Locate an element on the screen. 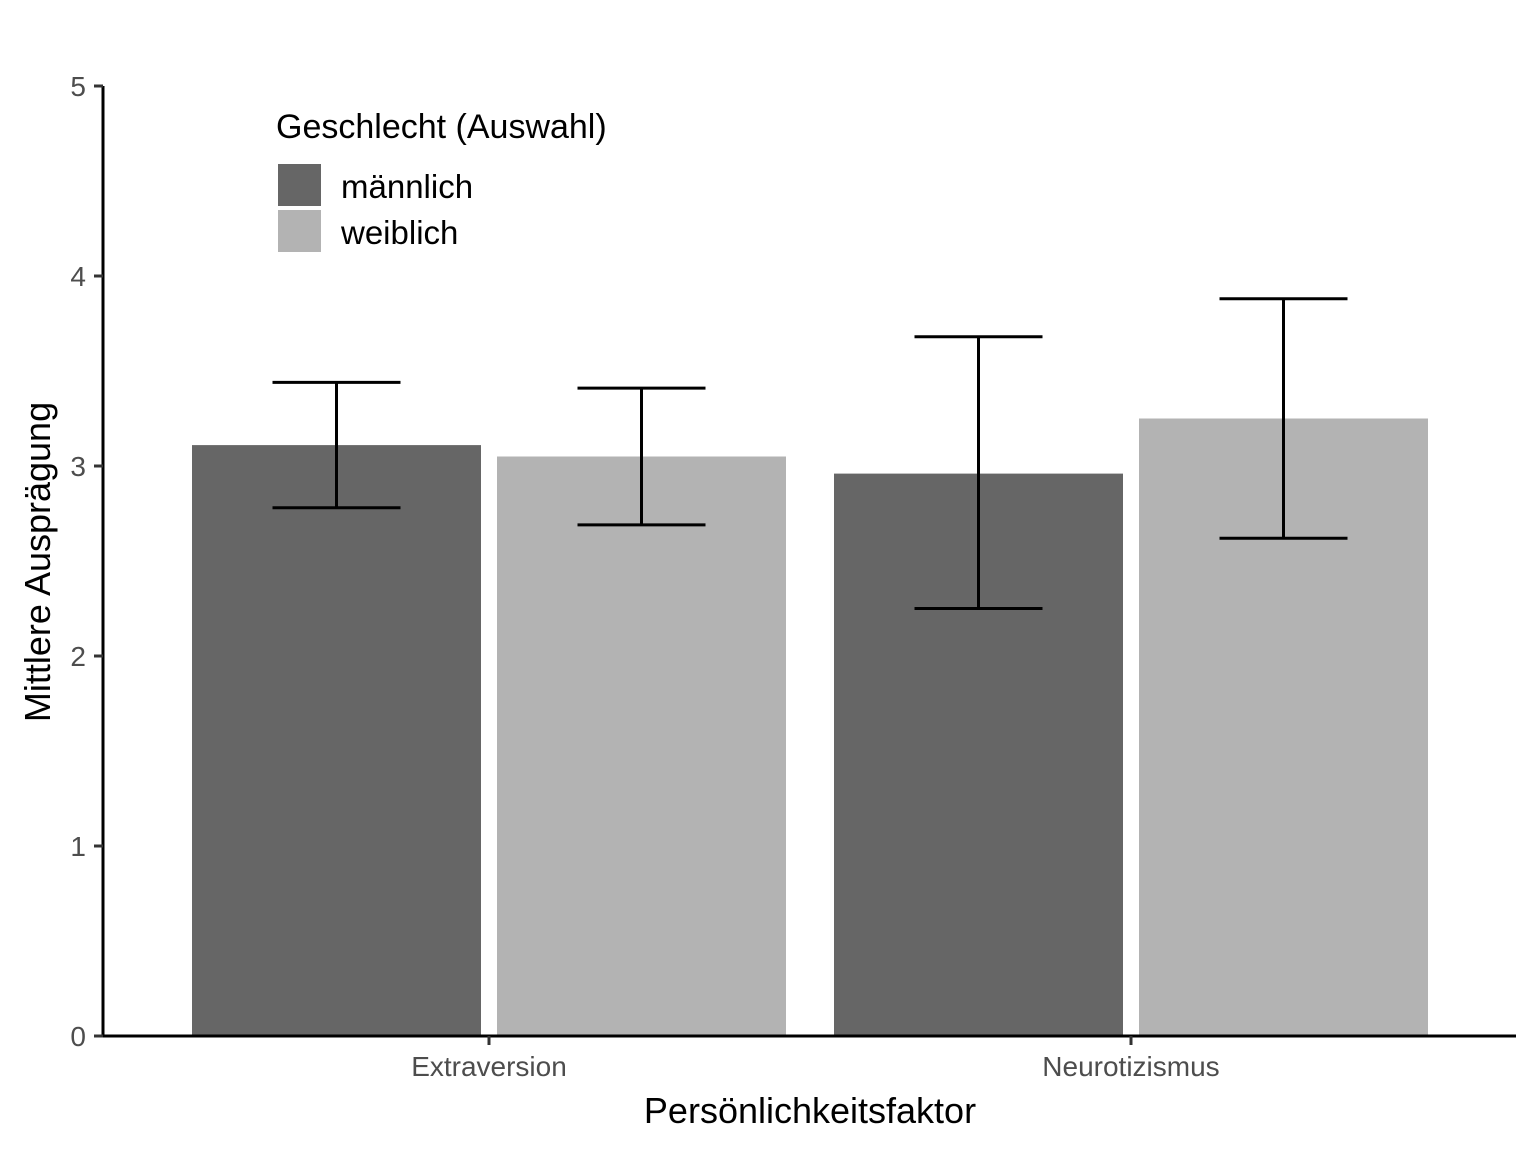 The height and width of the screenshot is (1157, 1536). y-axis-title: Mittlere Ausprägung is located at coordinates (37, 562).